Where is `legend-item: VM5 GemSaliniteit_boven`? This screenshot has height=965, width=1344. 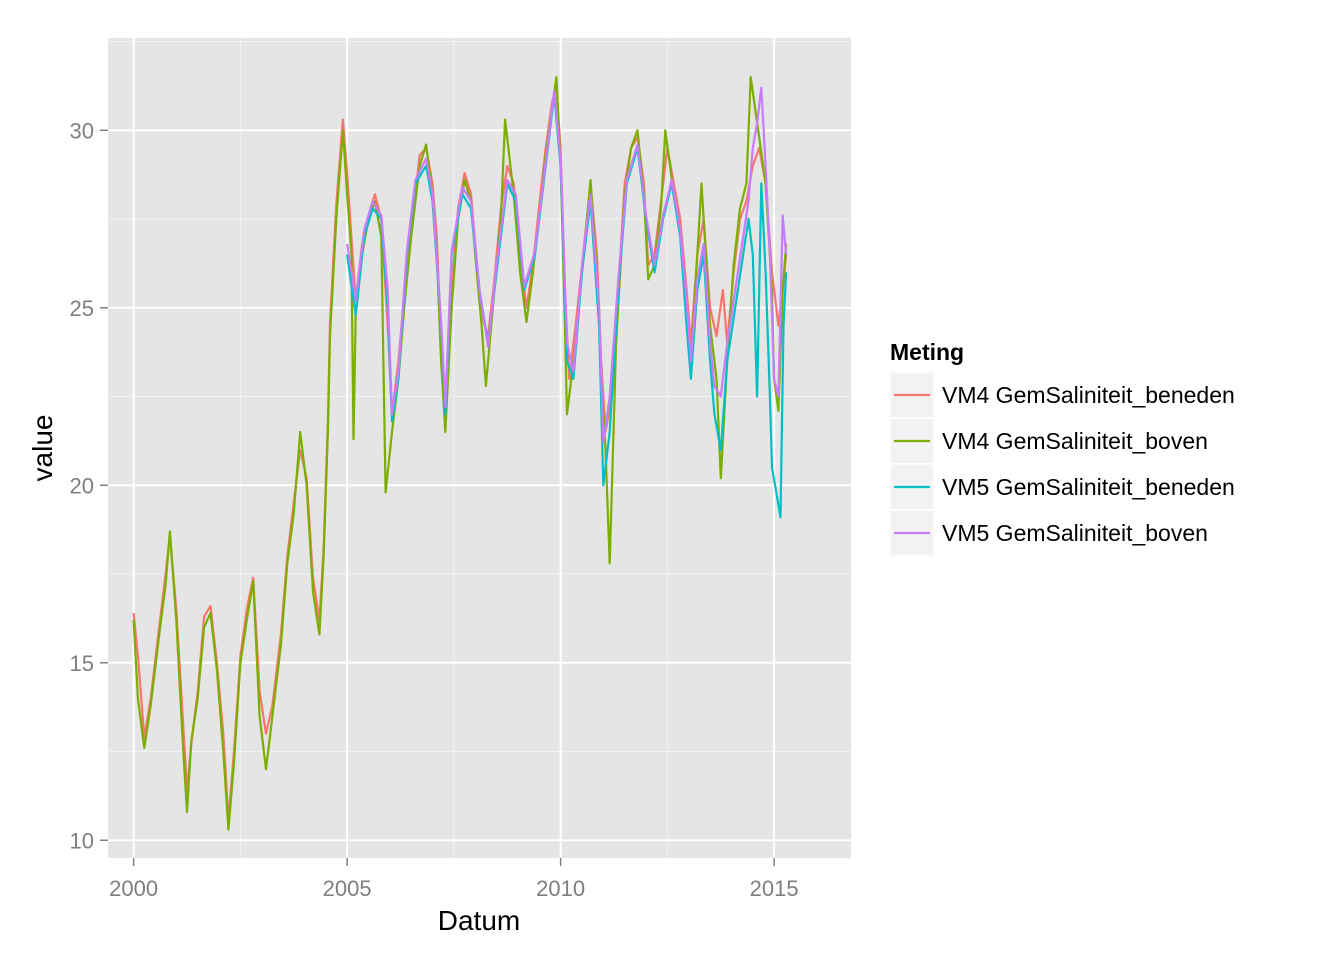 legend-item: VM5 GemSaliniteit_boven is located at coordinates (1048, 533).